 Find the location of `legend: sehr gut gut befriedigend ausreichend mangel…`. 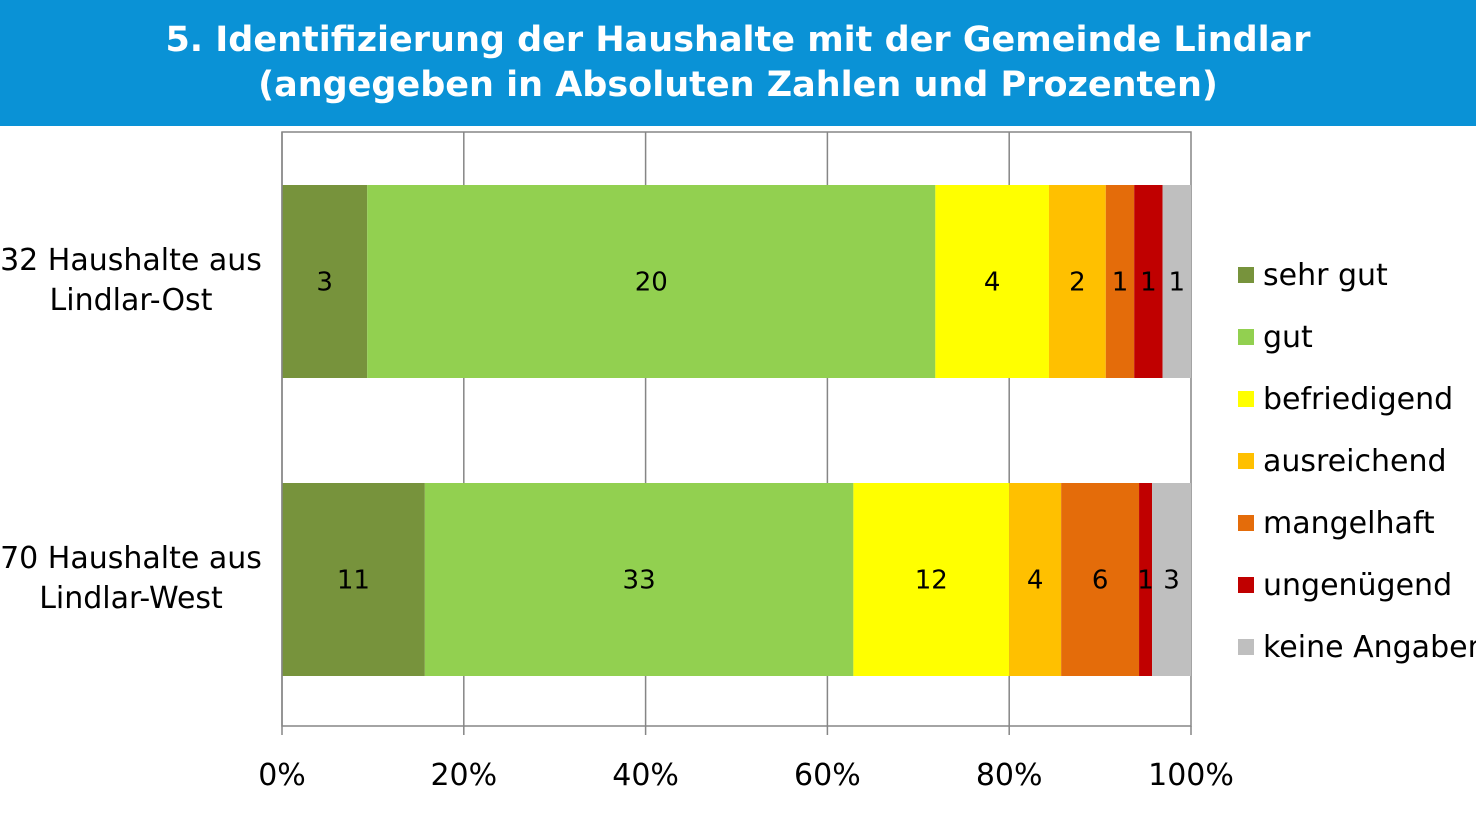

legend: sehr gut gut befriedigend ausreichend mangel… is located at coordinates (1357, 461).